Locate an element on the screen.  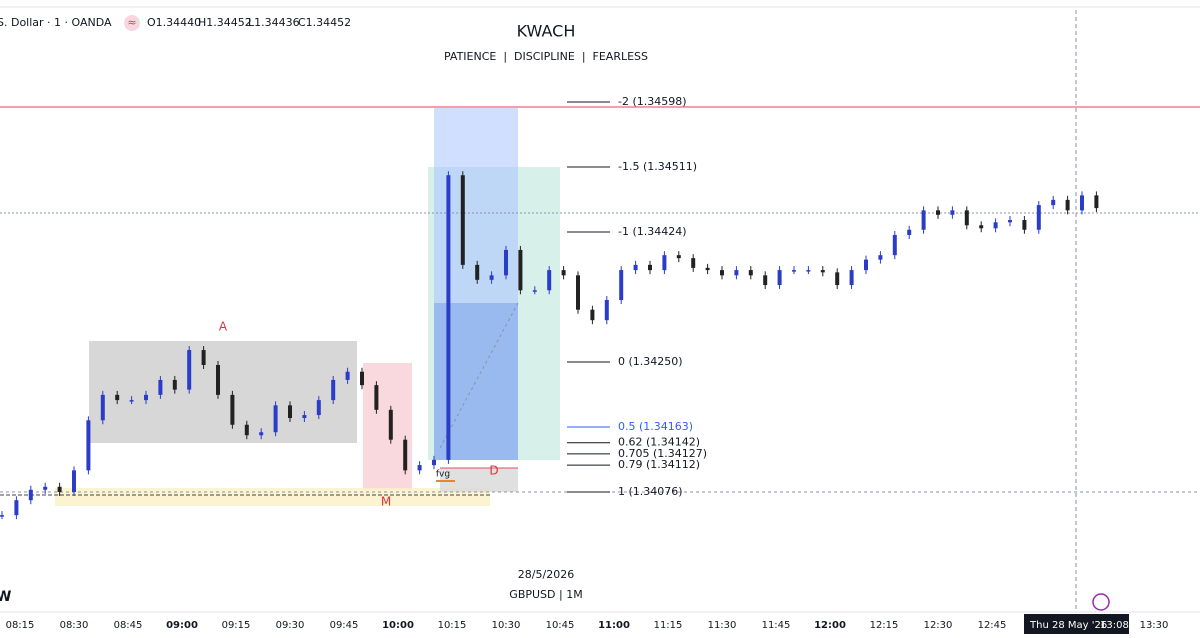
time-label: 12:00 is located at coordinates (830, 625).